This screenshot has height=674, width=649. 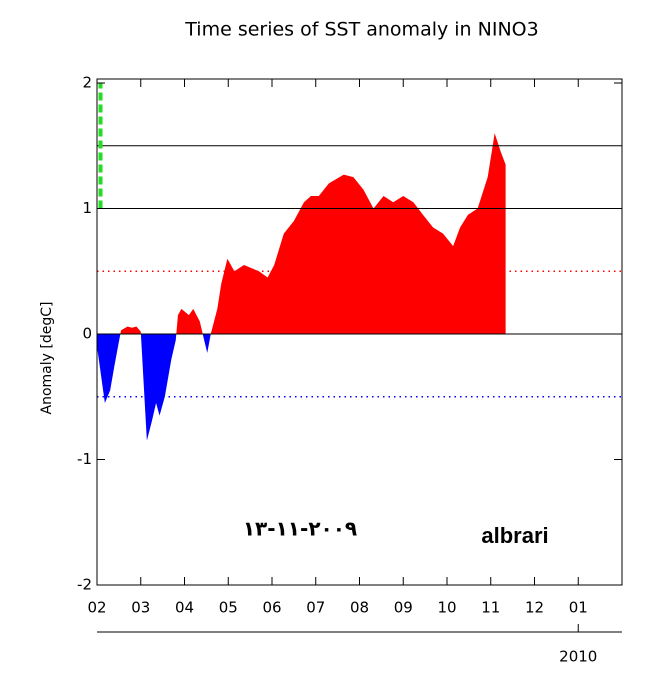 What do you see at coordinates (403, 608) in the screenshot?
I see `x-tick-label: 09` at bounding box center [403, 608].